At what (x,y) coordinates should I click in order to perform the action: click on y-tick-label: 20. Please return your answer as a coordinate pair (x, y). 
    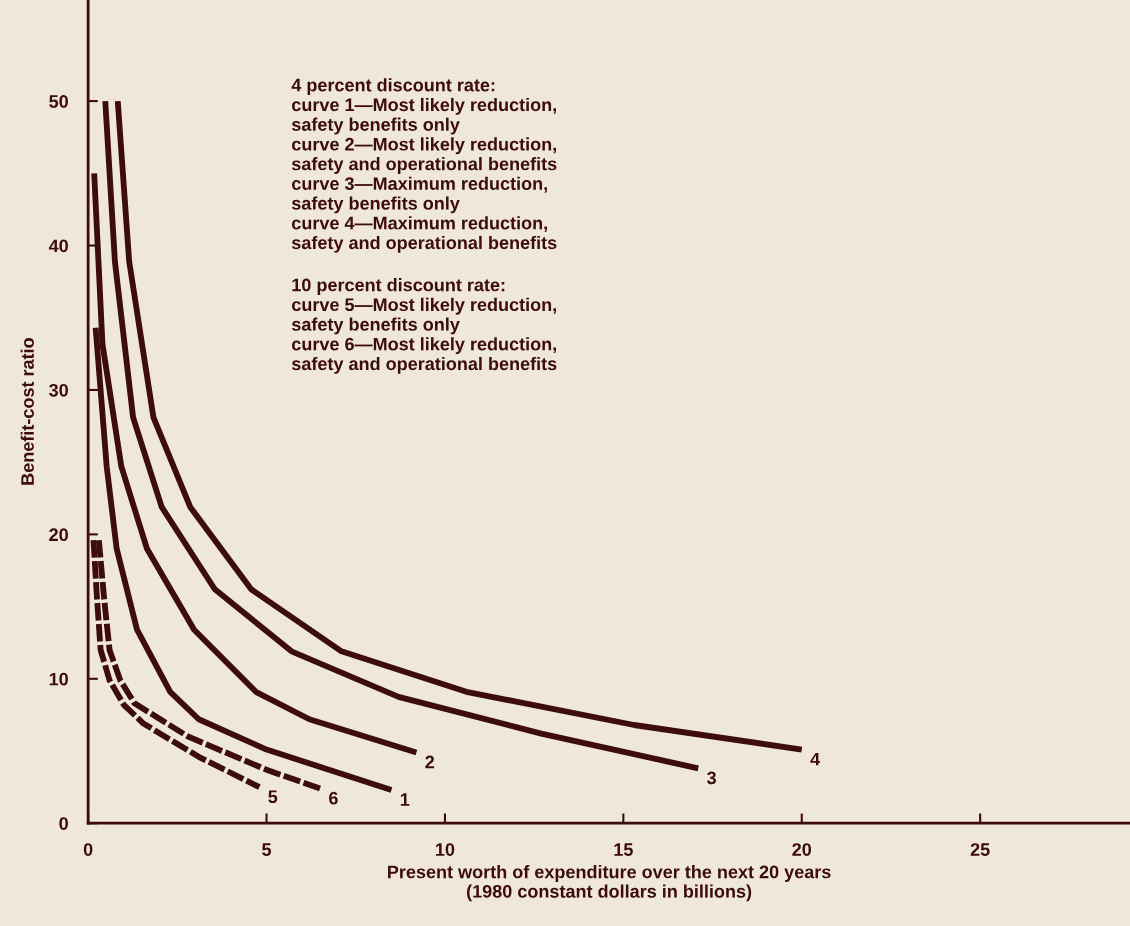
    Looking at the image, I should click on (58, 535).